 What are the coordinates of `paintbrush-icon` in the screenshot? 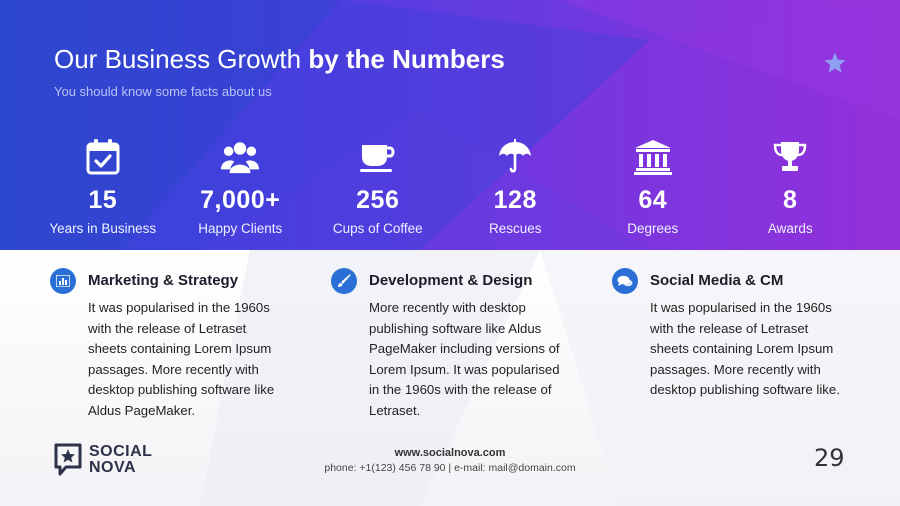 It's located at (344, 281).